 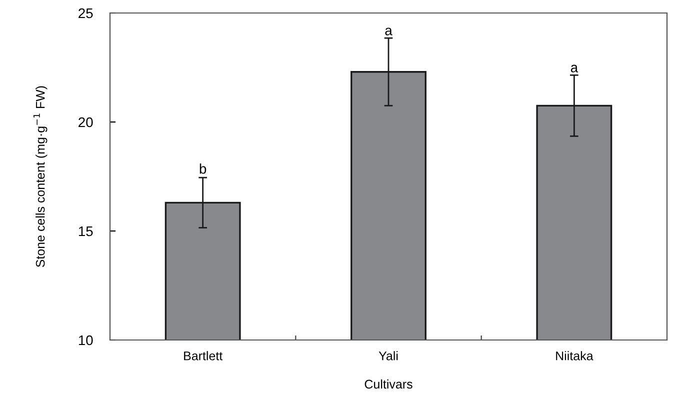 What do you see at coordinates (203, 355) in the screenshot?
I see `x-tick-label: Bartlett` at bounding box center [203, 355].